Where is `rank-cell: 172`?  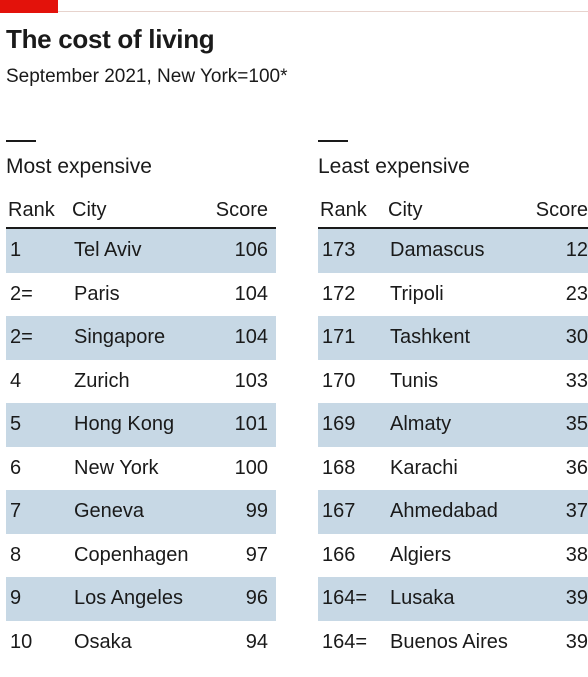
rank-cell: 172 is located at coordinates (339, 293).